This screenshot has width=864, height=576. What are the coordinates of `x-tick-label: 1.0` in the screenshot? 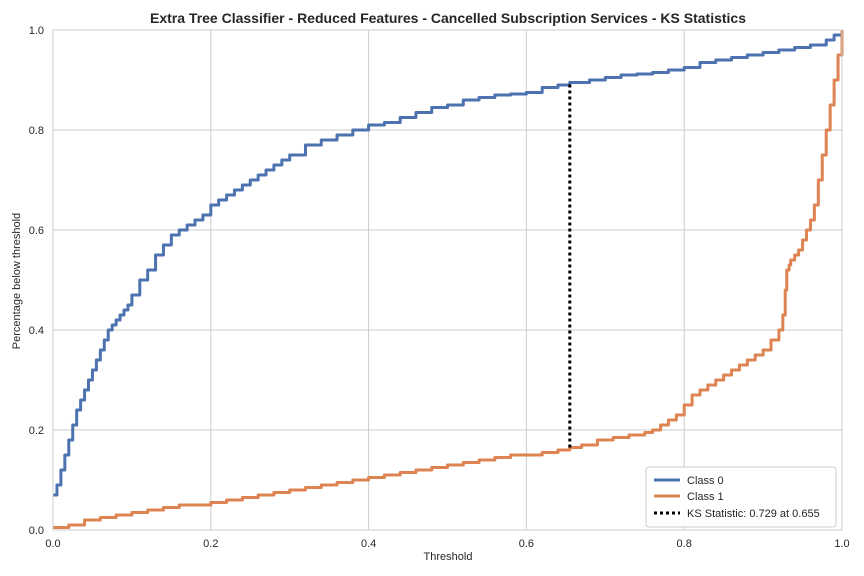 It's located at (841, 544).